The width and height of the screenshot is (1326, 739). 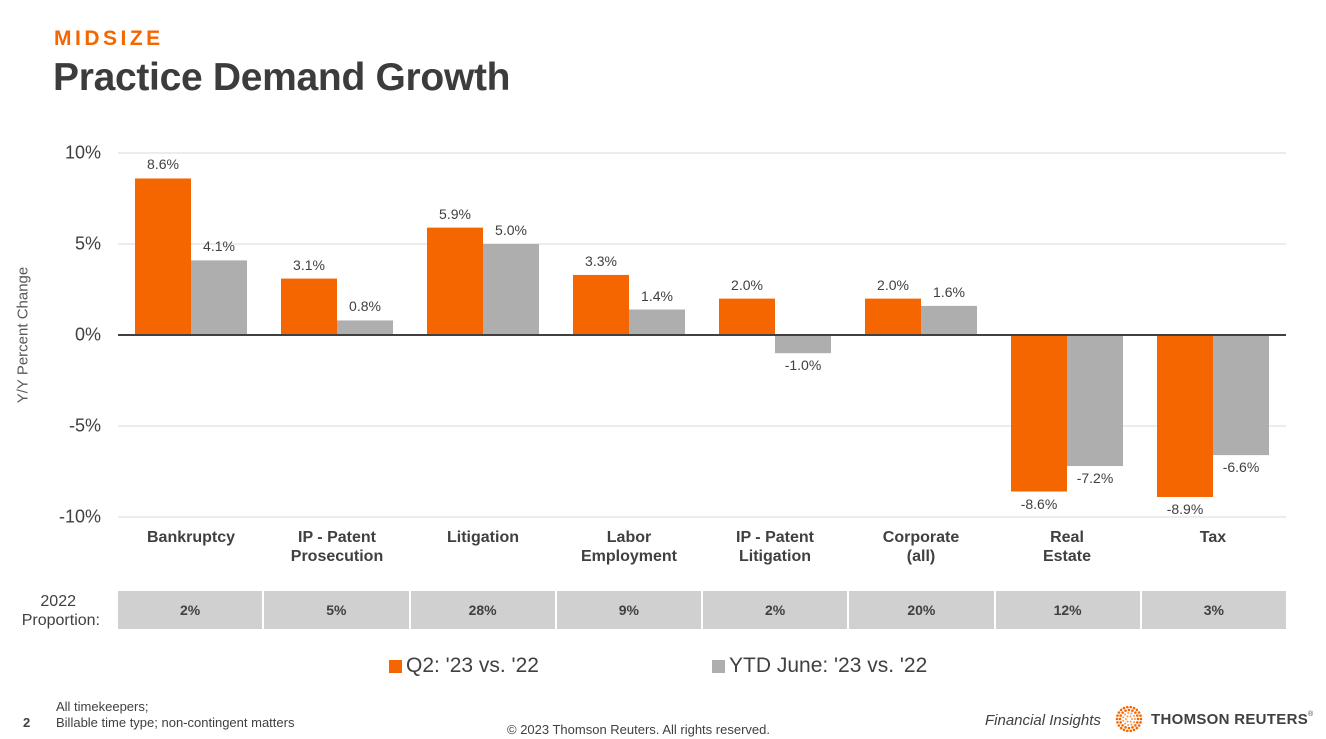 I want to click on bar-ytd-bankruptcy, so click(x=219, y=297).